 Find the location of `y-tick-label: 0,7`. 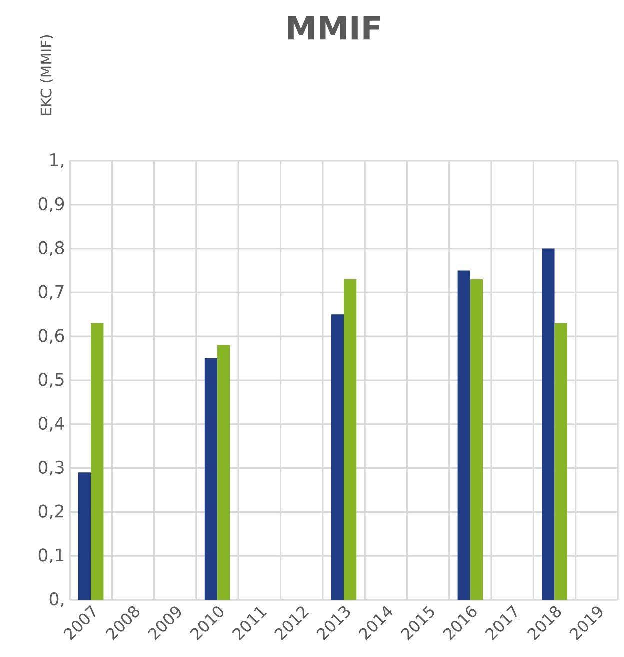

y-tick-label: 0,7 is located at coordinates (51, 292).